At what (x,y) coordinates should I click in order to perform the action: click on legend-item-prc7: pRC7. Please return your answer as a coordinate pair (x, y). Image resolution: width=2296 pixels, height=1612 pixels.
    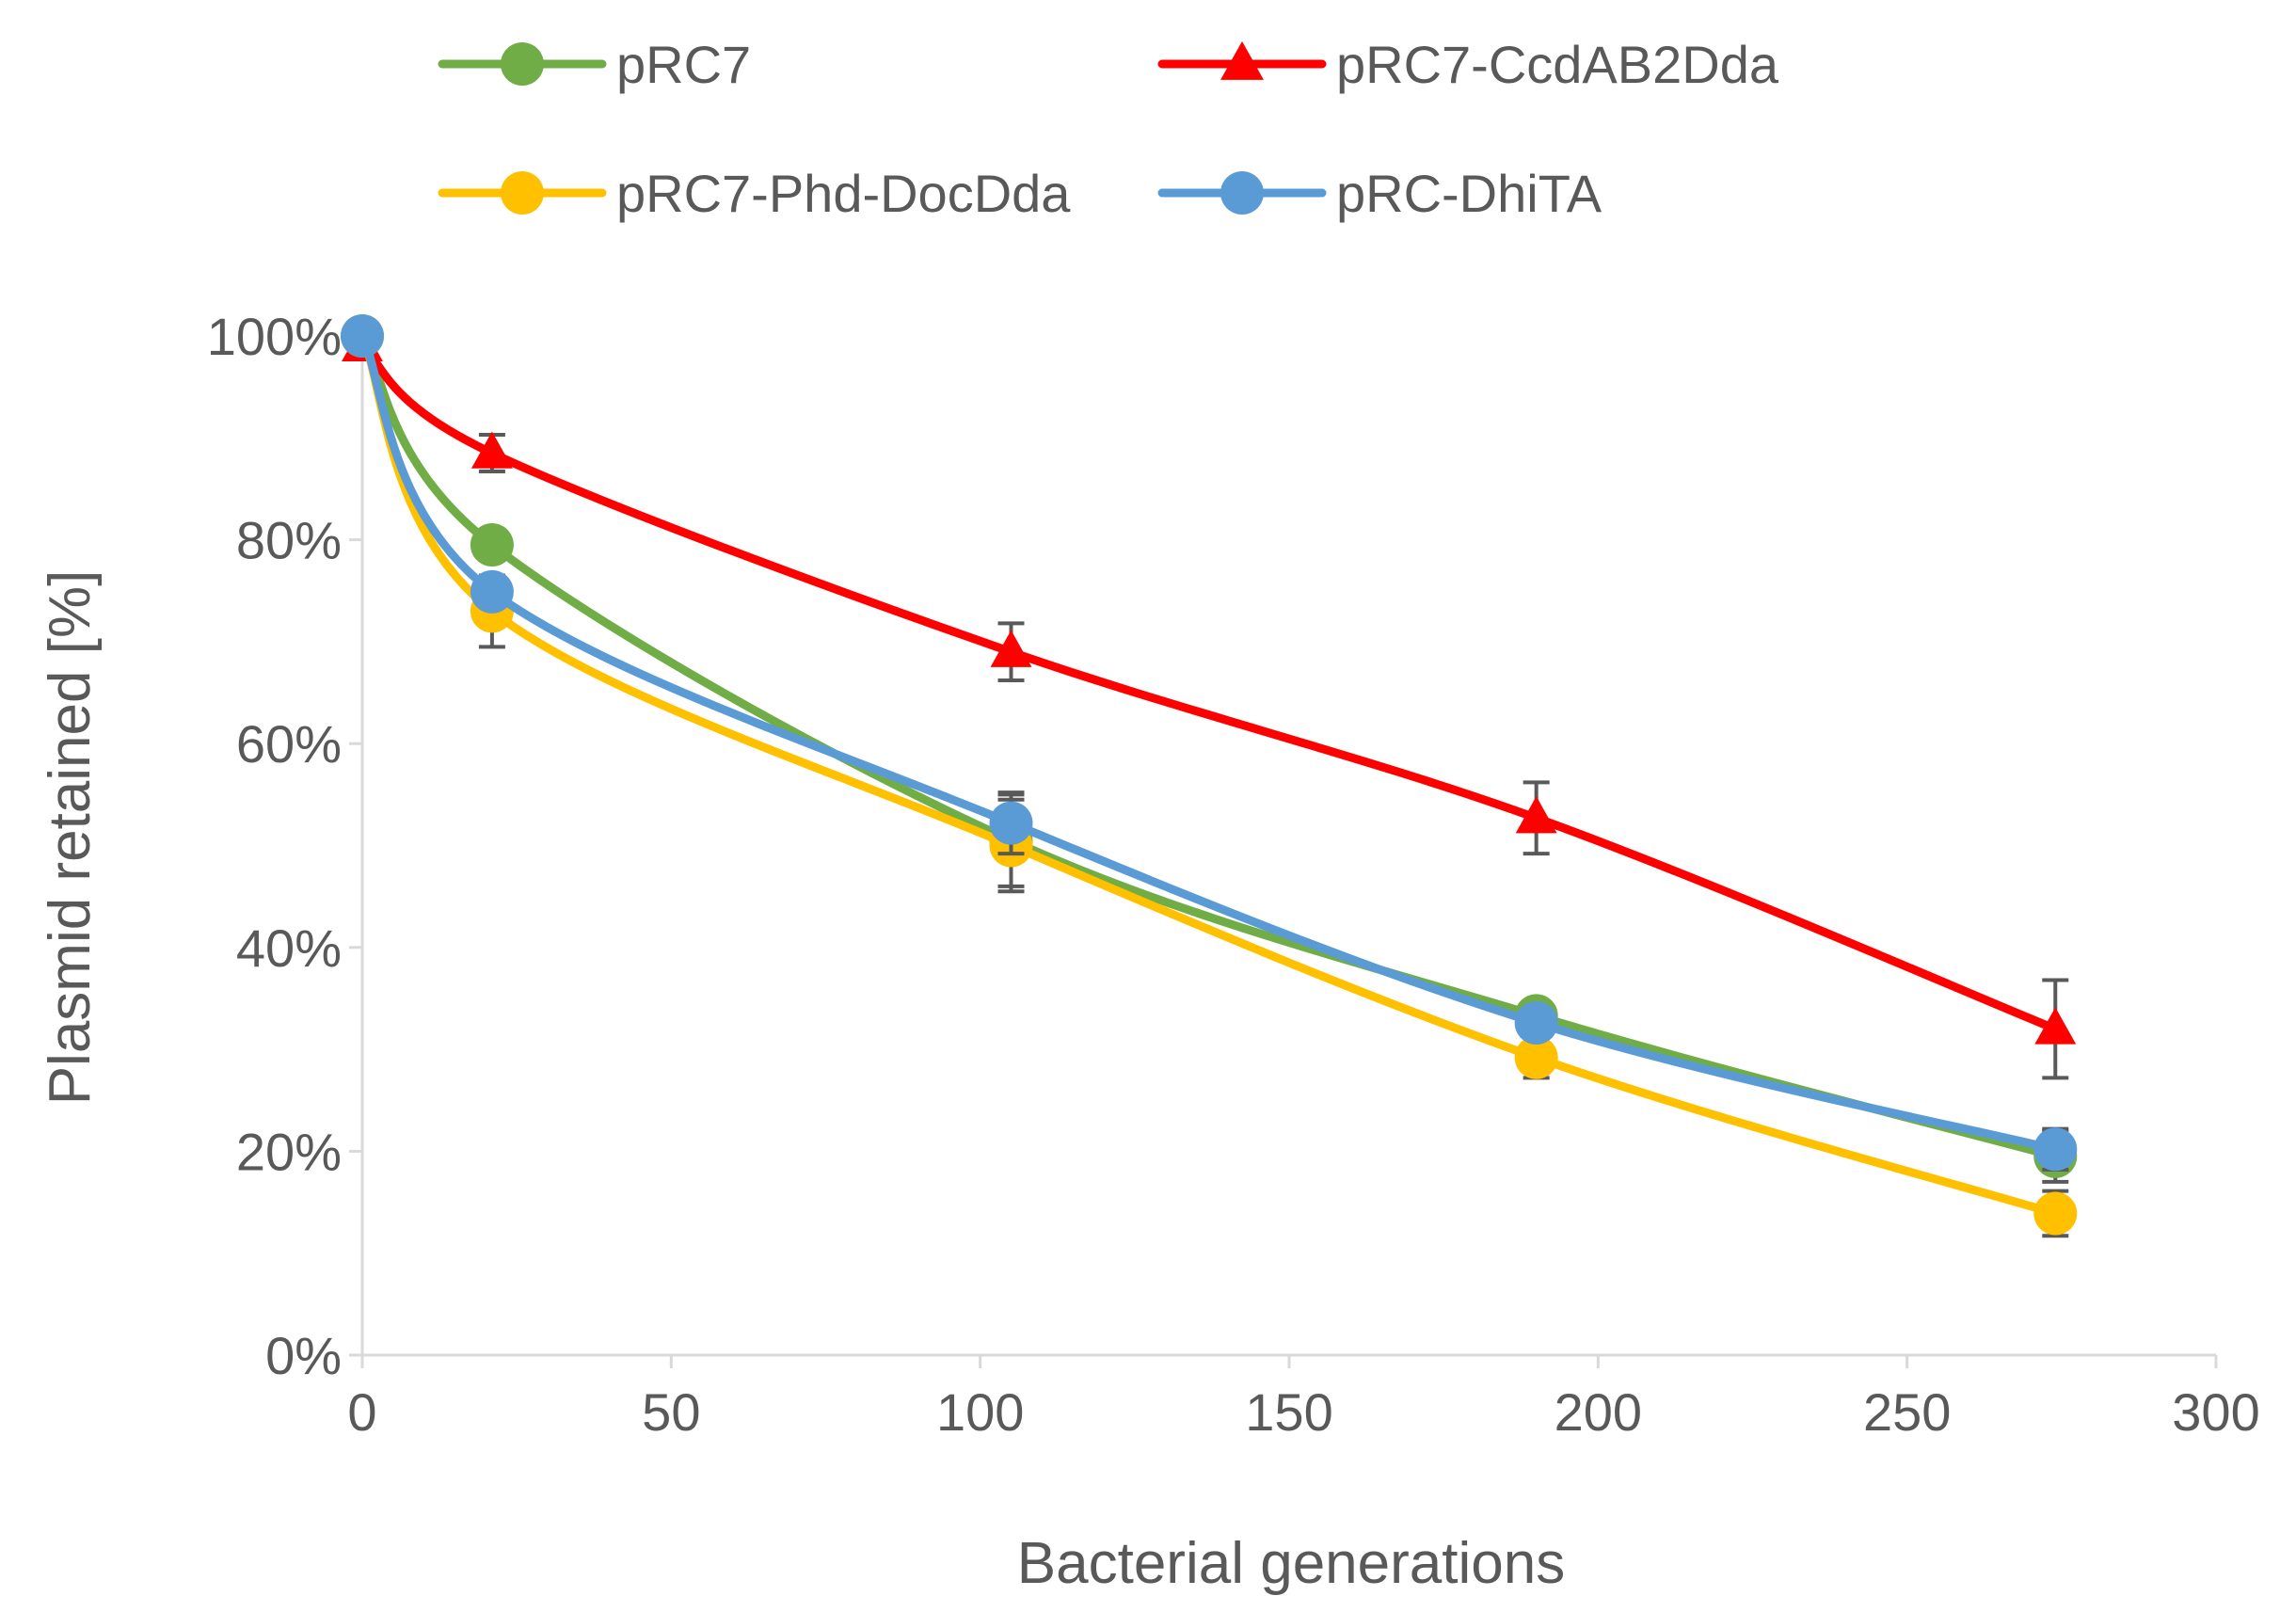
    Looking at the image, I should click on (594, 64).